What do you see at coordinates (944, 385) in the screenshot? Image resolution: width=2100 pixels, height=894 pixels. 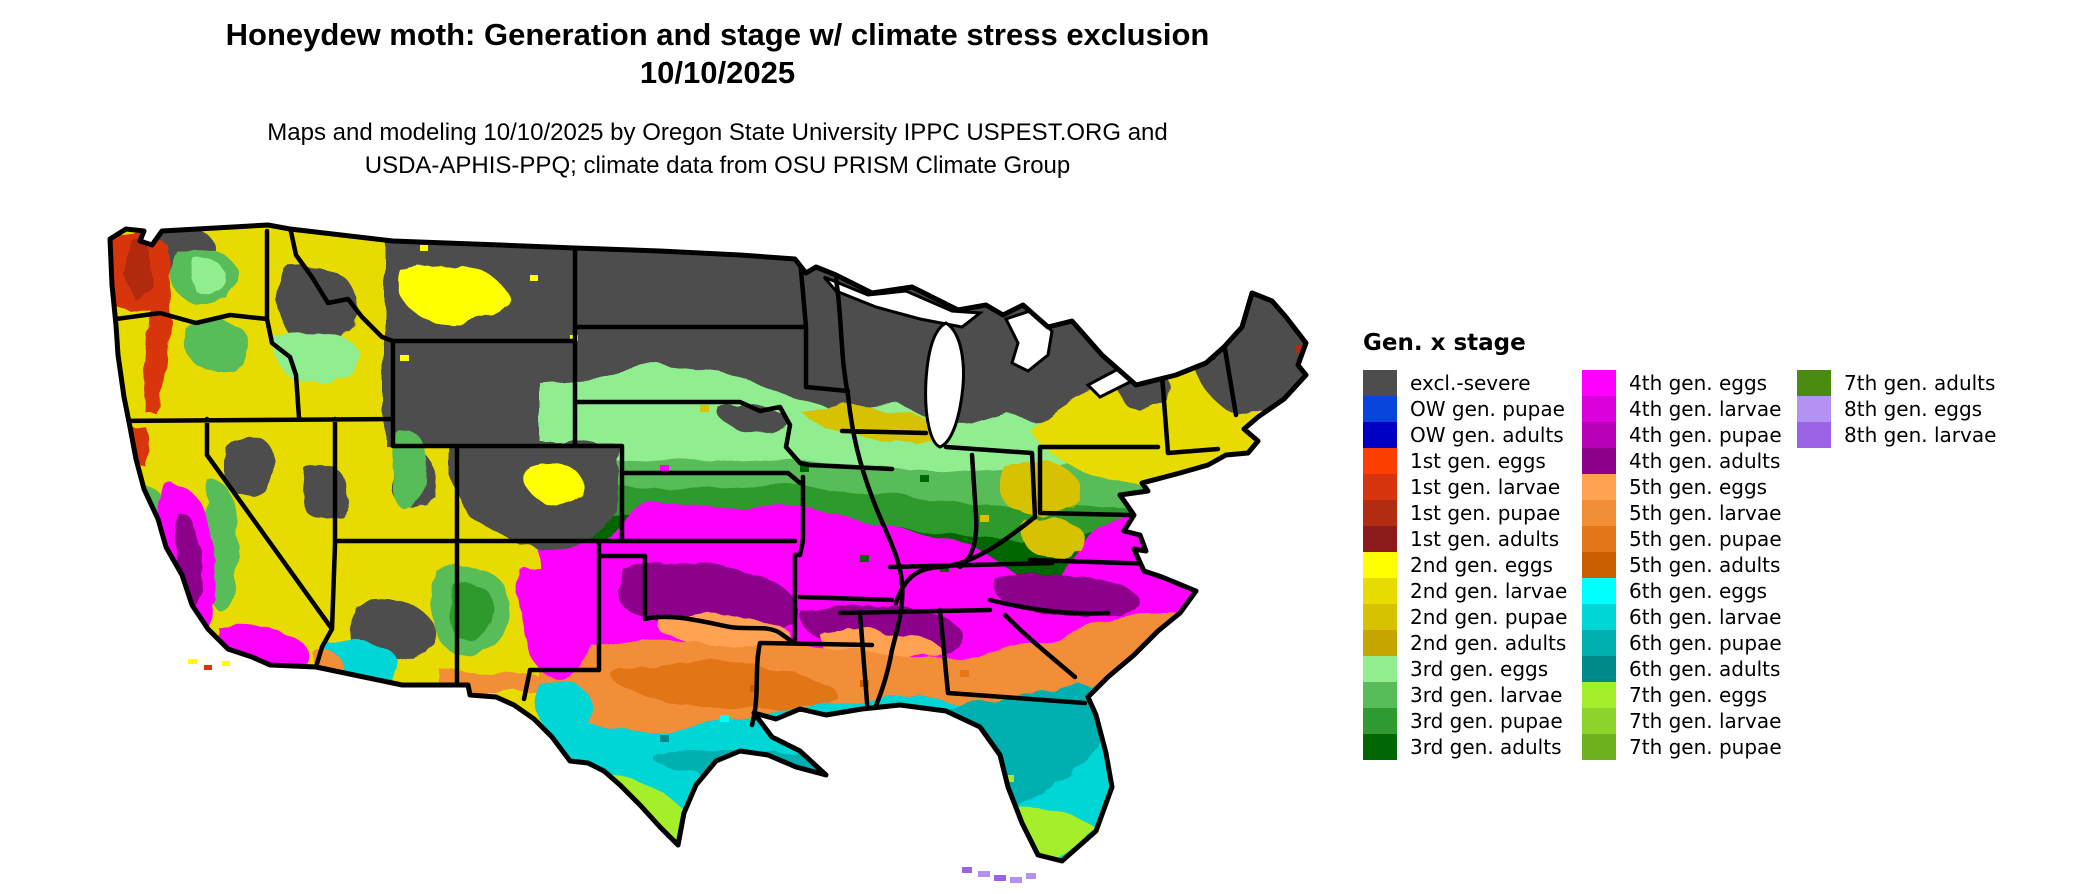 I see `lake-michigan` at bounding box center [944, 385].